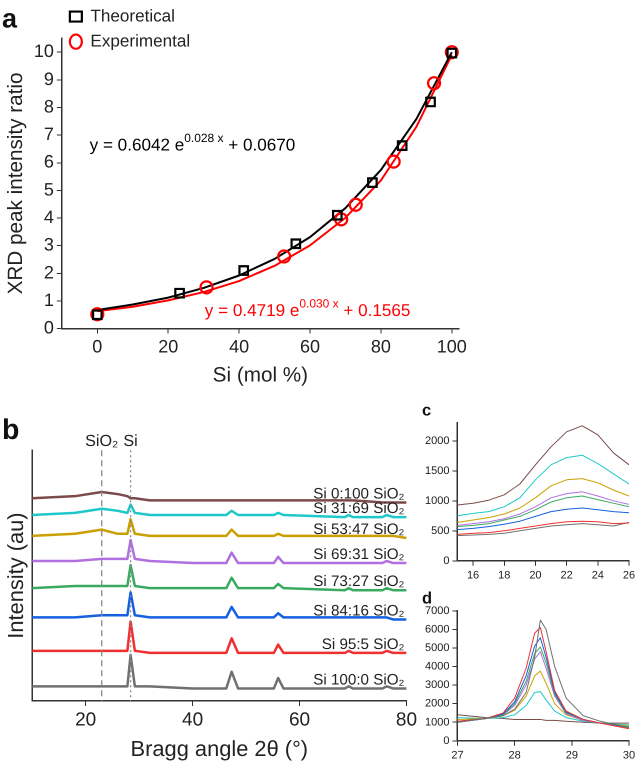  What do you see at coordinates (219, 748) in the screenshot?
I see `x-axis-title: Bragg angle 2θ (°)` at bounding box center [219, 748].